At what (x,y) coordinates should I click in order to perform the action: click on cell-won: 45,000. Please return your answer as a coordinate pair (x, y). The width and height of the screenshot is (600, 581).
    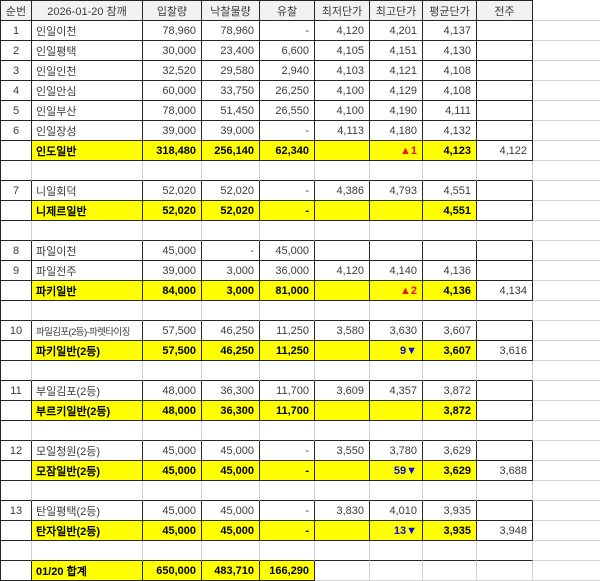
    Looking at the image, I should click on (231, 531).